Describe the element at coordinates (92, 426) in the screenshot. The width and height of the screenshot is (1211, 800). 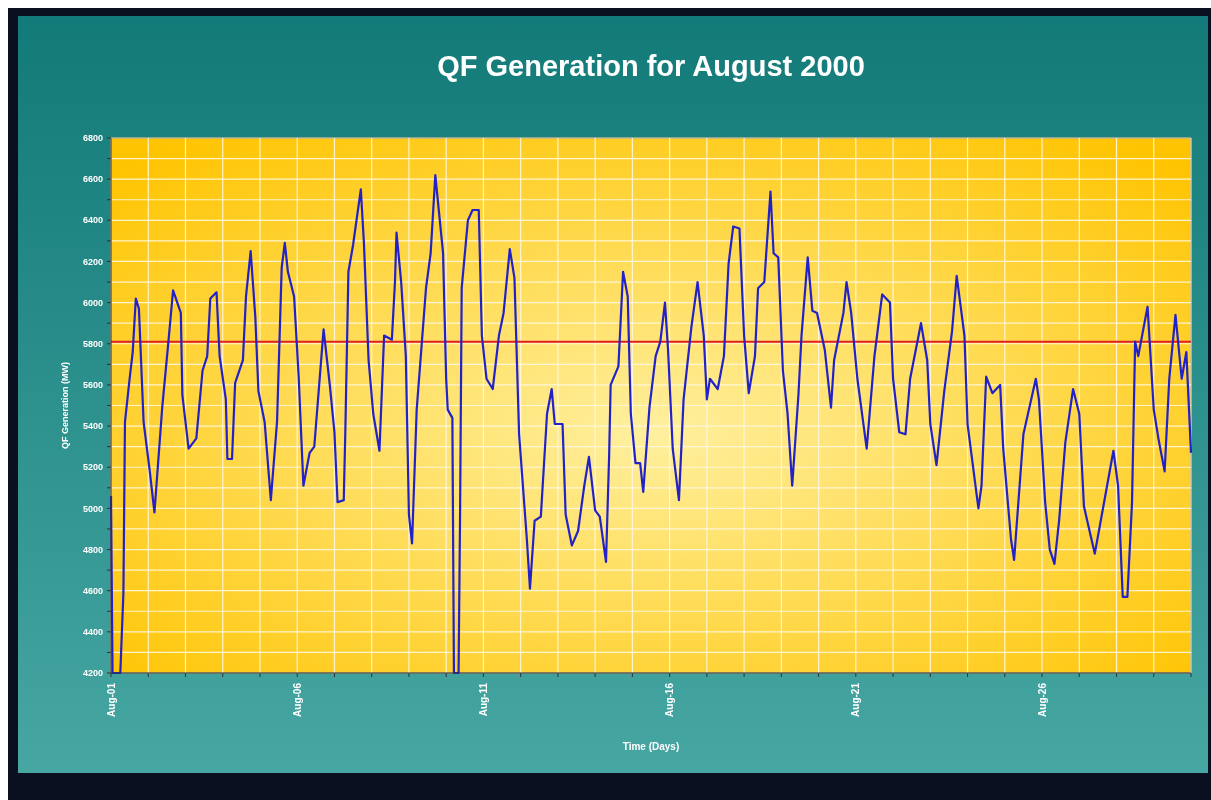
I see `y-tick-label: 5400` at that location.